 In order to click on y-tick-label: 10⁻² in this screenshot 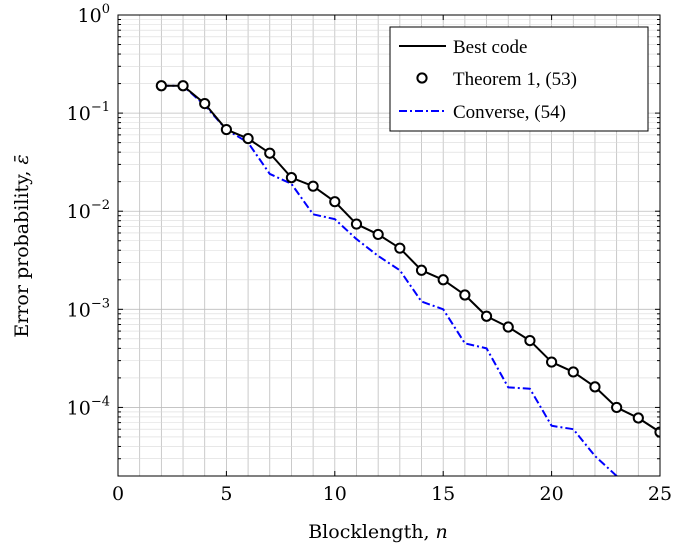, I will do `click(88, 210)`.